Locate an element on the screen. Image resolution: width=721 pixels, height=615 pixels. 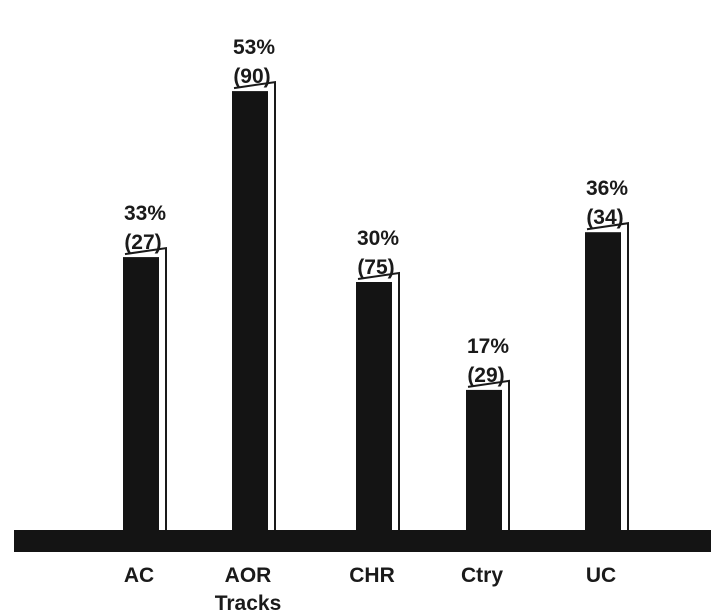
count-label: (29) is located at coordinates (485, 375).